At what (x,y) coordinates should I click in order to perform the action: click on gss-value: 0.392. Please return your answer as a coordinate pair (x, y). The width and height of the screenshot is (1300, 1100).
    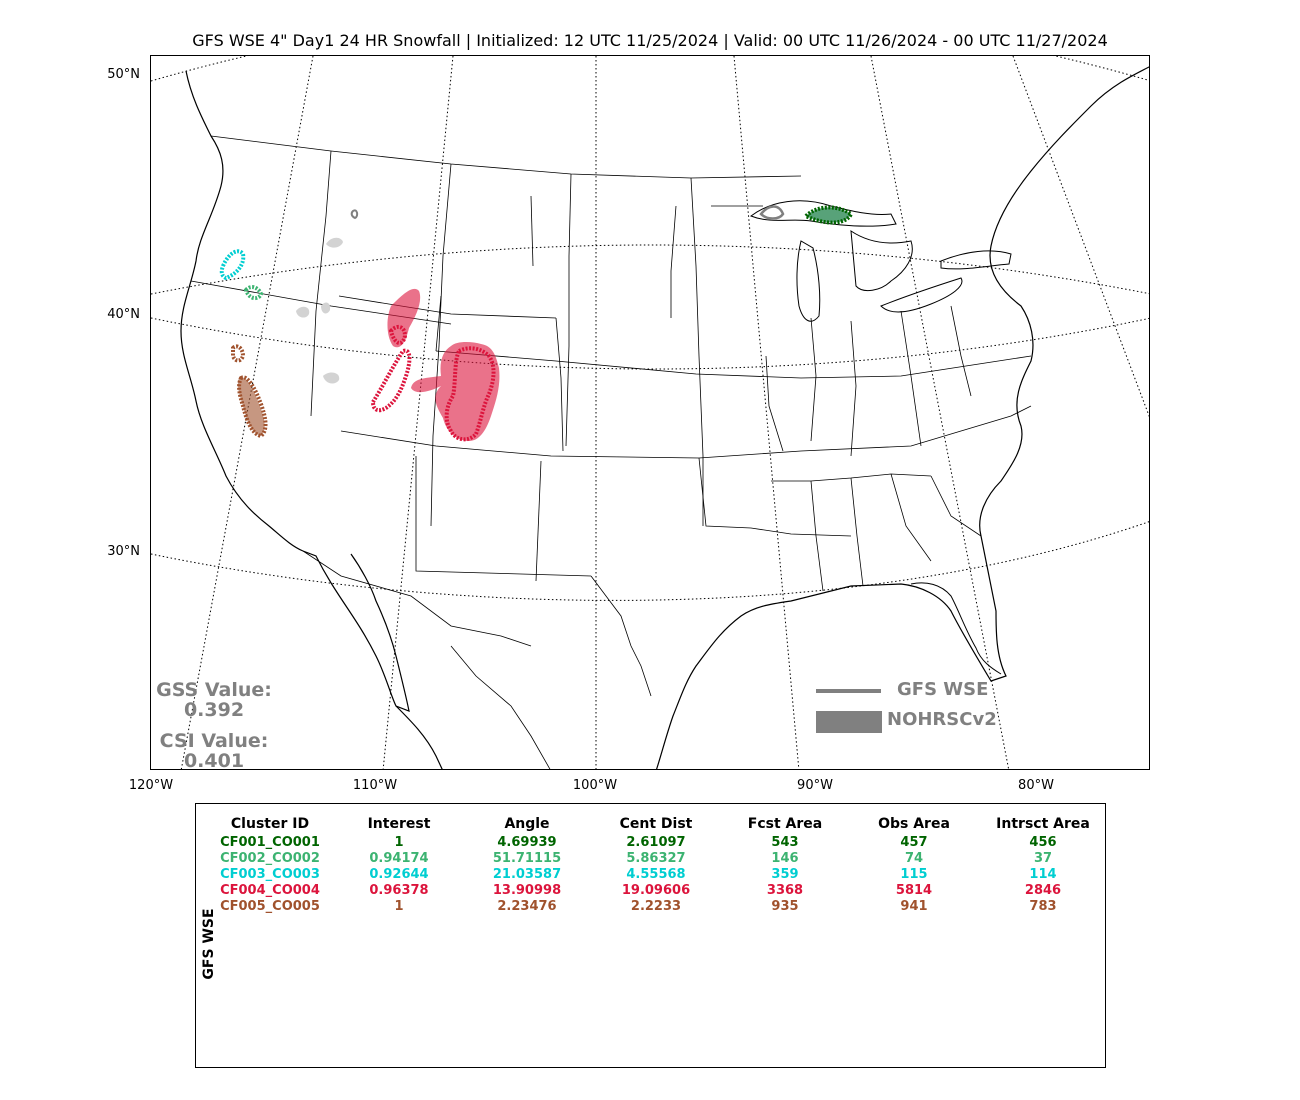
    Looking at the image, I should click on (214, 710).